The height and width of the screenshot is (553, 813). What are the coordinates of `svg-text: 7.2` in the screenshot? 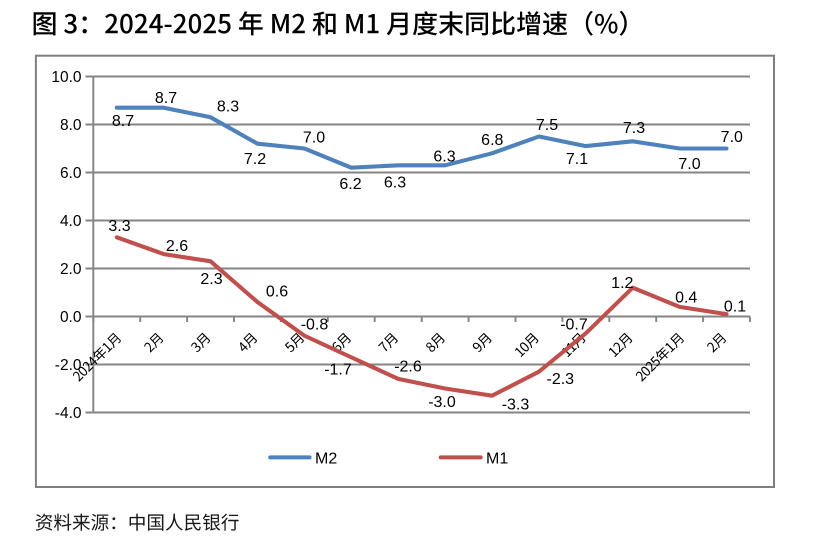 It's located at (255, 159).